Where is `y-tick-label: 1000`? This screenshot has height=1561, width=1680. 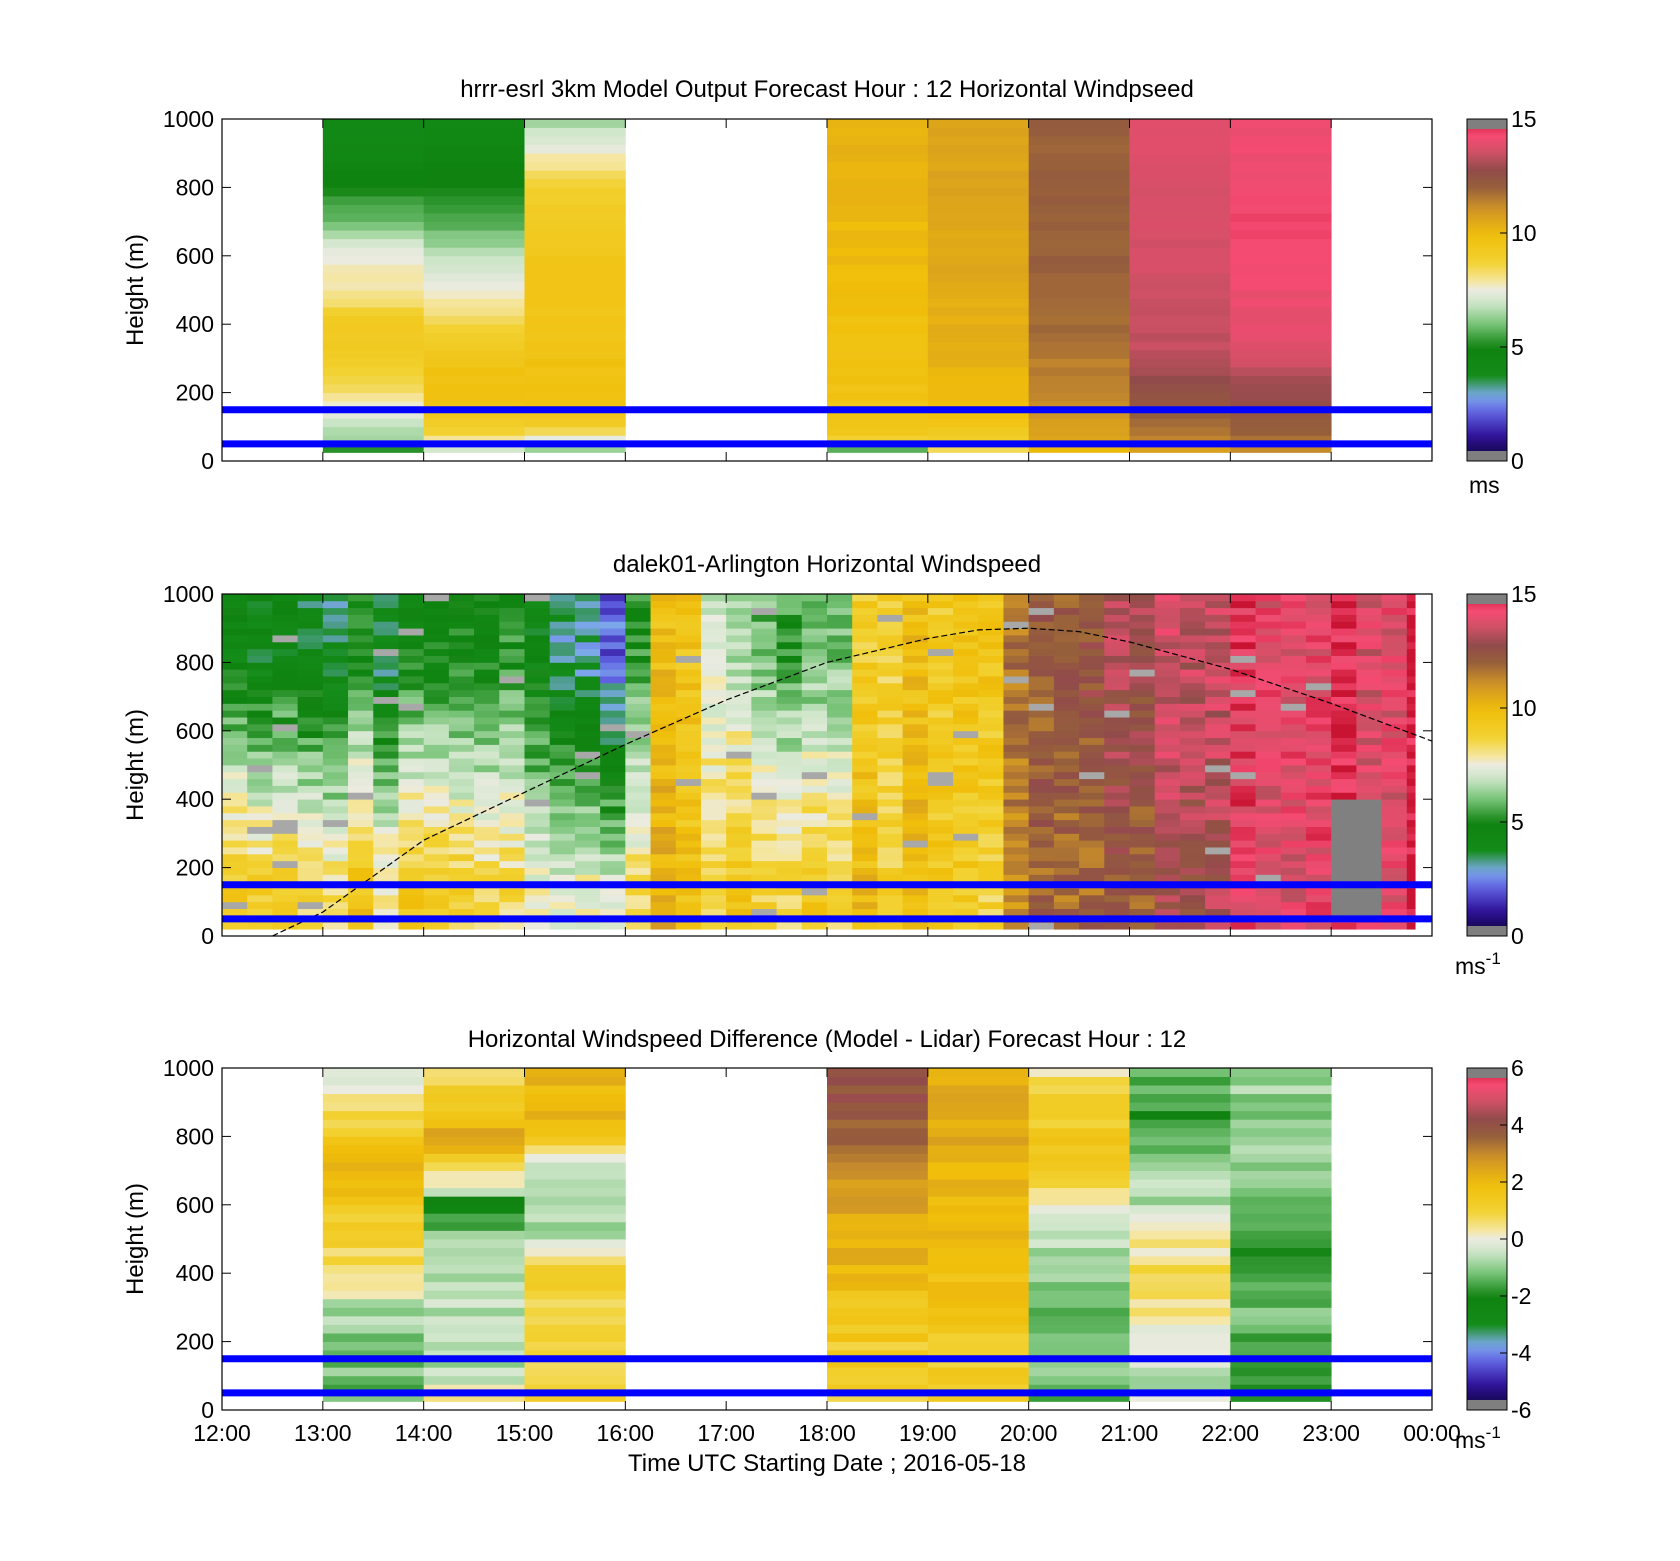
y-tick-label: 1000 is located at coordinates (188, 119).